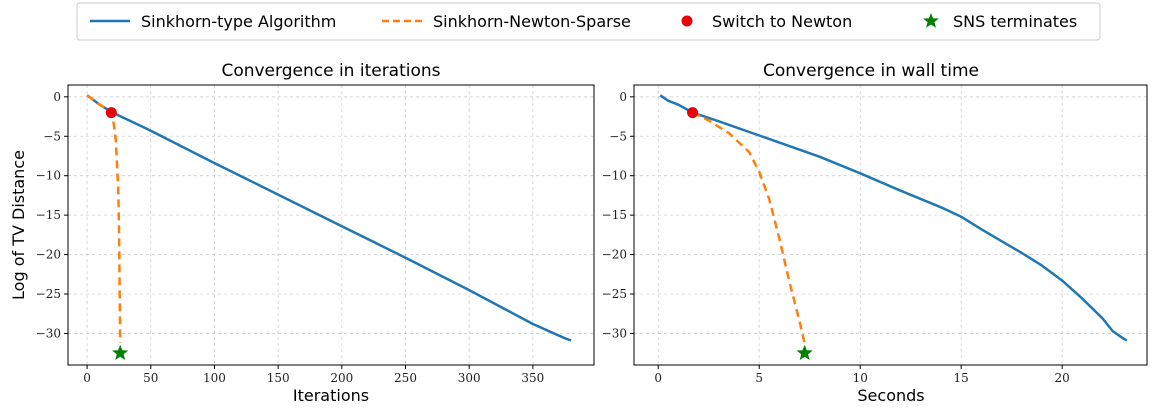  Describe the element at coordinates (860, 378) in the screenshot. I see `x-tick-label: 10` at that location.